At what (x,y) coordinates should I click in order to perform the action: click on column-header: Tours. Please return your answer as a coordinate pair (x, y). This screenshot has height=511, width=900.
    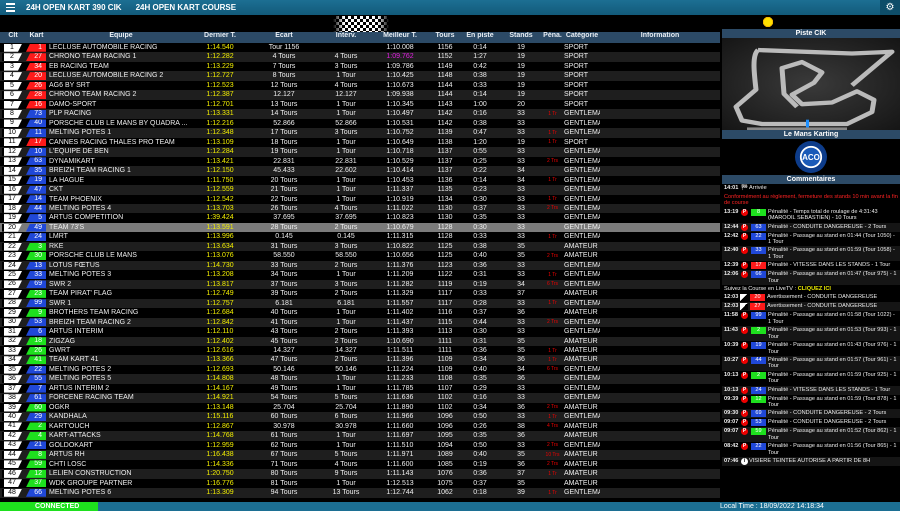
    Looking at the image, I should click on (445, 35).